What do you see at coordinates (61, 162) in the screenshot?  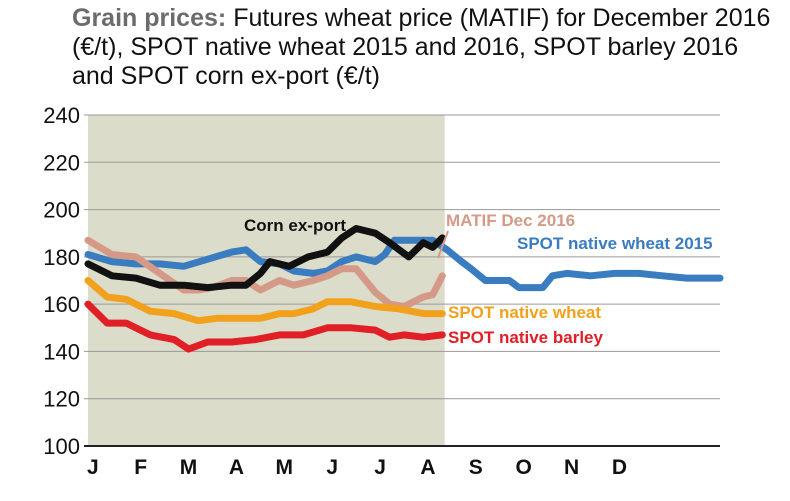 I see `y-tick-label: 220` at bounding box center [61, 162].